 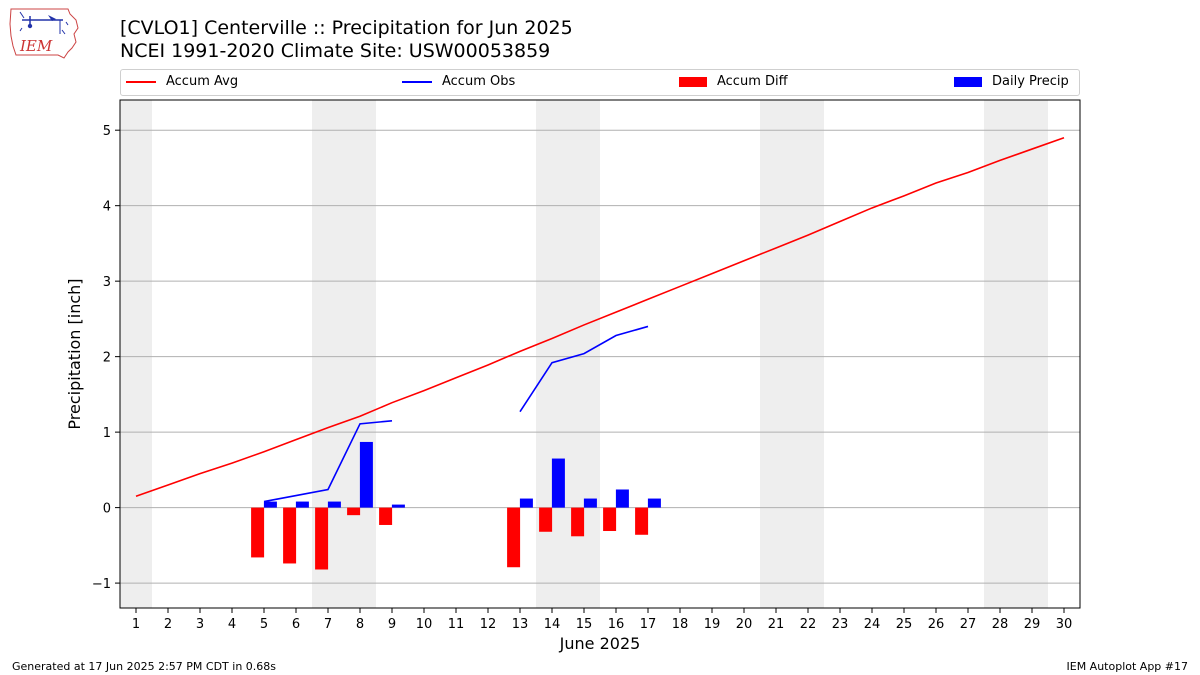 What do you see at coordinates (136, 624) in the screenshot?
I see `x-tick-label: 1` at bounding box center [136, 624].